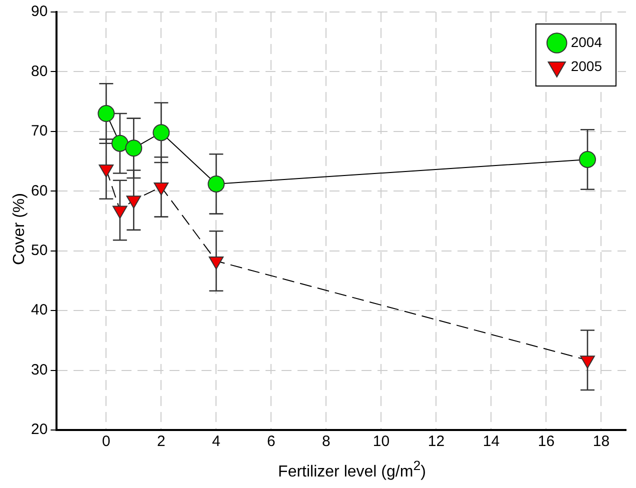 The width and height of the screenshot is (636, 488). I want to click on x-axis-title: Fertilizer level (g/m$^{2}$), so click(352, 470).